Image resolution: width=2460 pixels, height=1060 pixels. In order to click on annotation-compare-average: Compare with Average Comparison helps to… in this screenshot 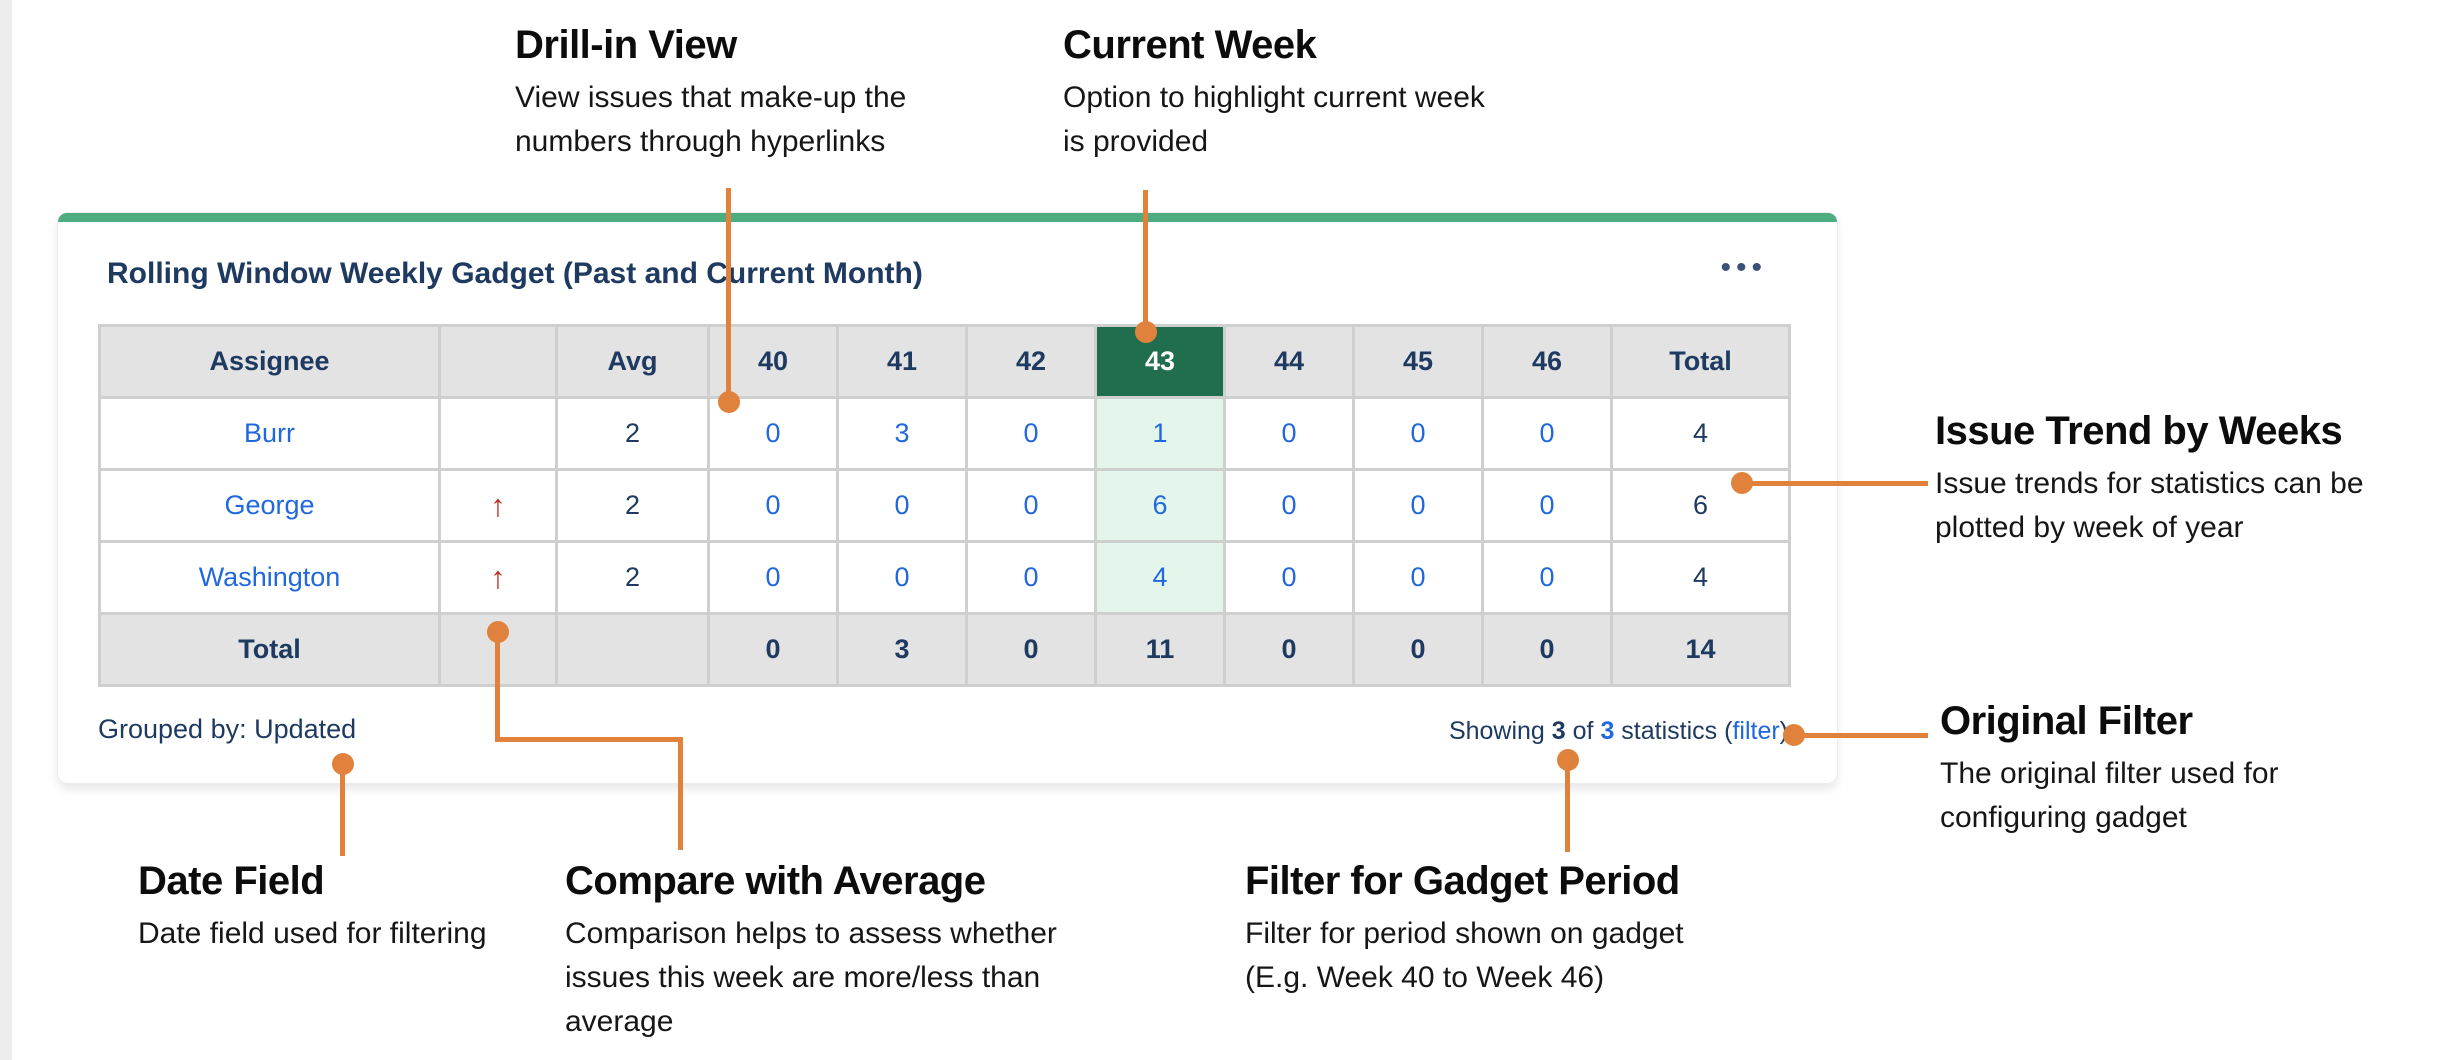, I will do `click(811, 950)`.